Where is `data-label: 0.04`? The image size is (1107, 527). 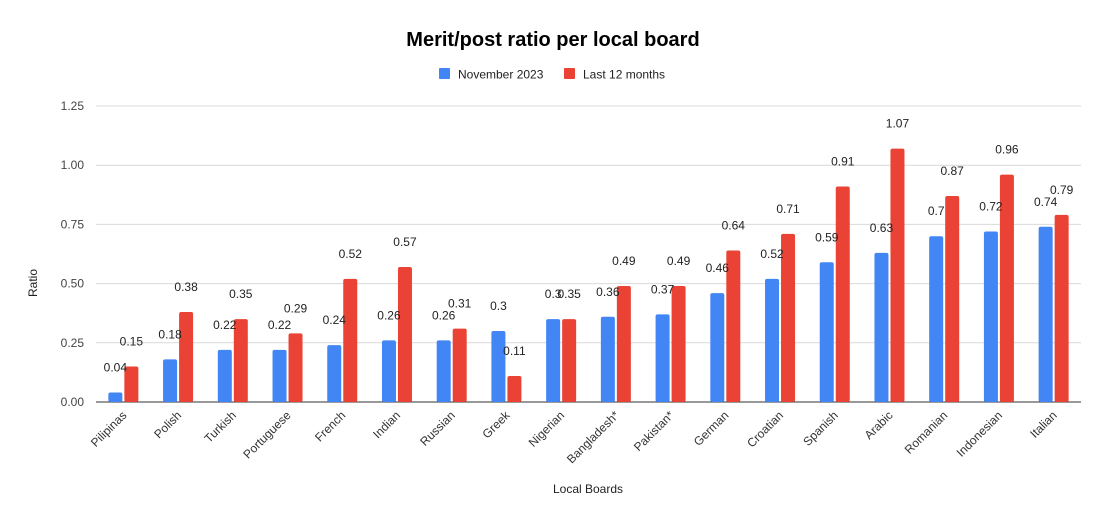
data-label: 0.04 is located at coordinates (116, 368).